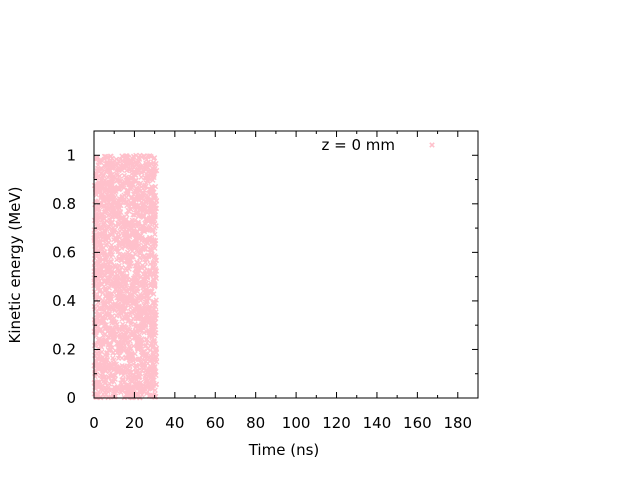  What do you see at coordinates (64, 301) in the screenshot?
I see `y-tick-label: 0.4` at bounding box center [64, 301].